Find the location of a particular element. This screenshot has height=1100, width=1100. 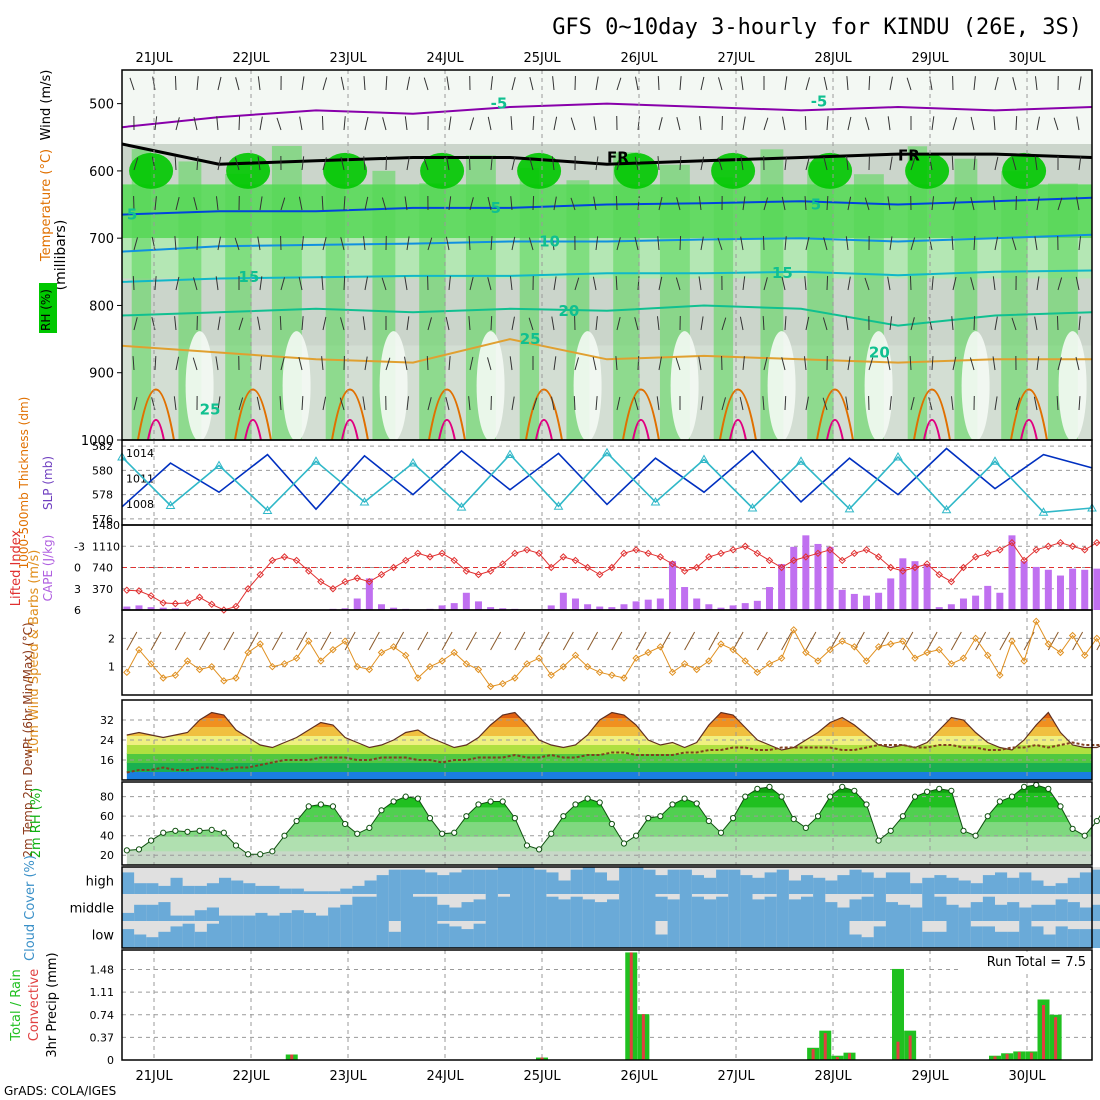

contour-label: 5 is located at coordinates (816, 205).